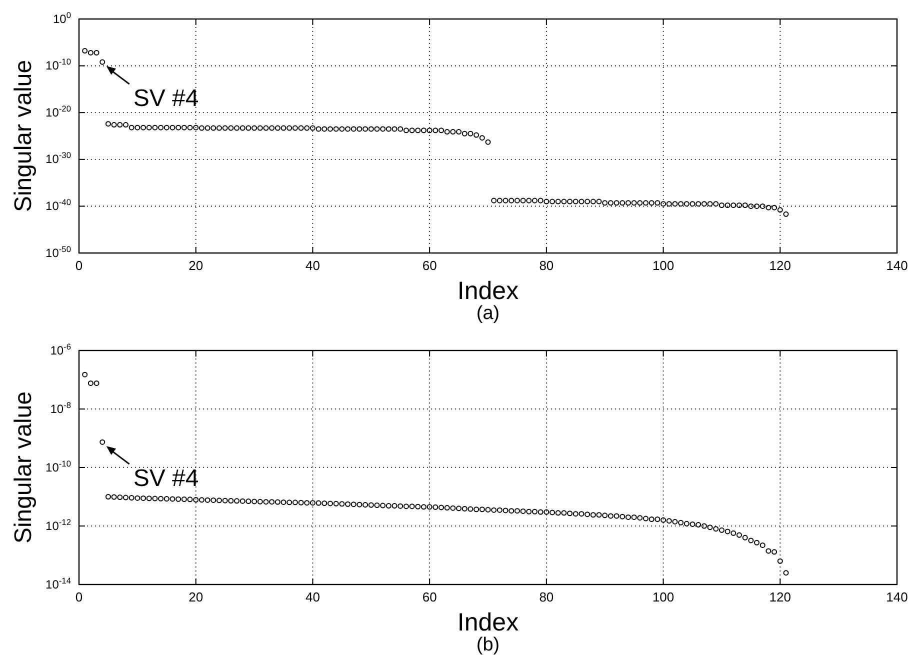 The height and width of the screenshot is (655, 909). I want to click on y-tick-label: 10$^{-30}$, so click(59, 158).